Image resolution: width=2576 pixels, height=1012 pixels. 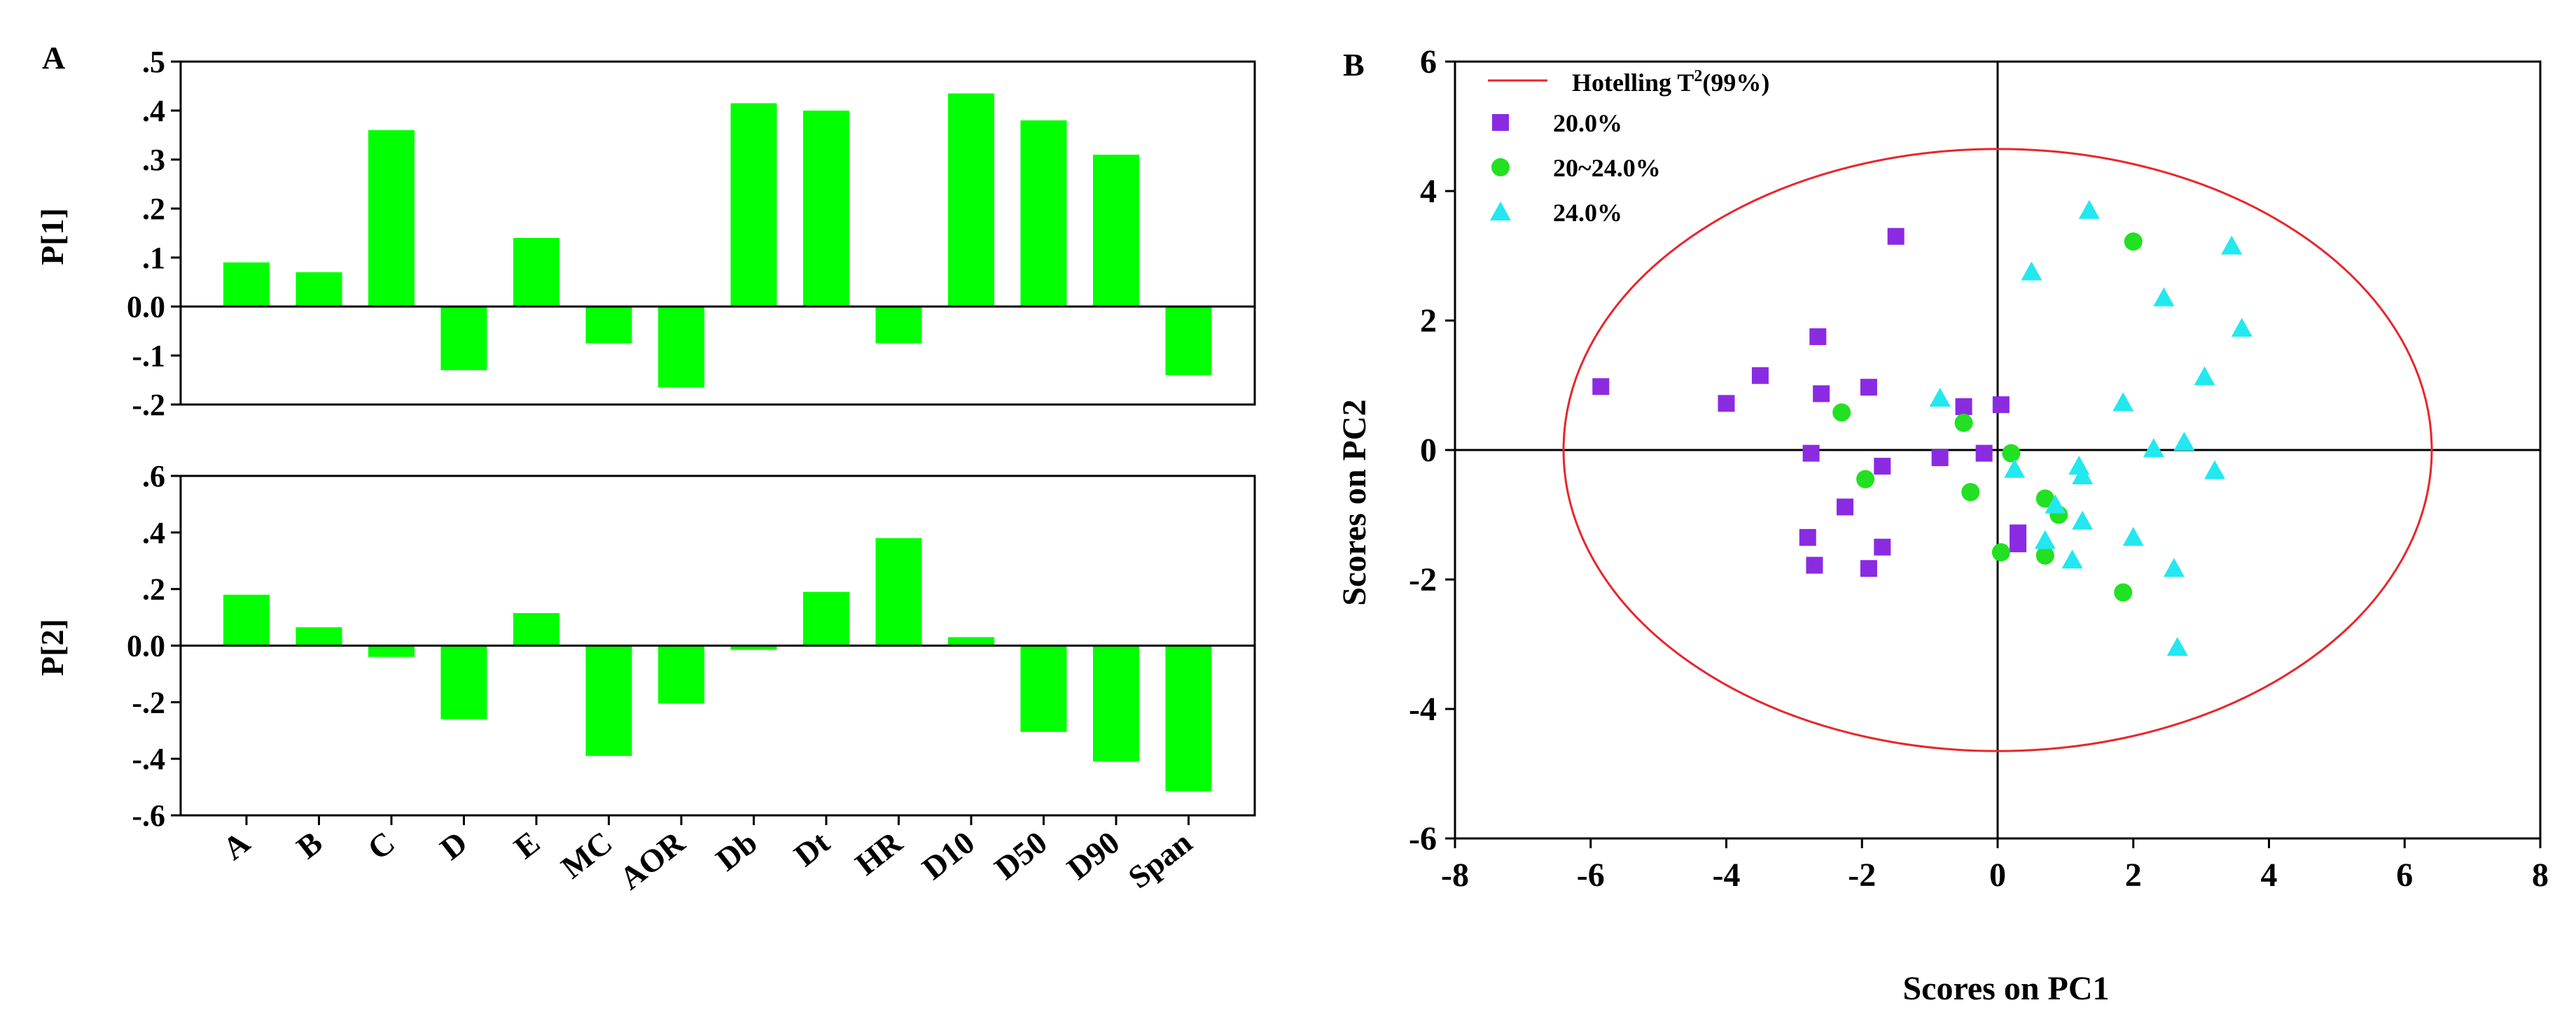 I want to click on p1-bar-d, so click(x=463, y=338).